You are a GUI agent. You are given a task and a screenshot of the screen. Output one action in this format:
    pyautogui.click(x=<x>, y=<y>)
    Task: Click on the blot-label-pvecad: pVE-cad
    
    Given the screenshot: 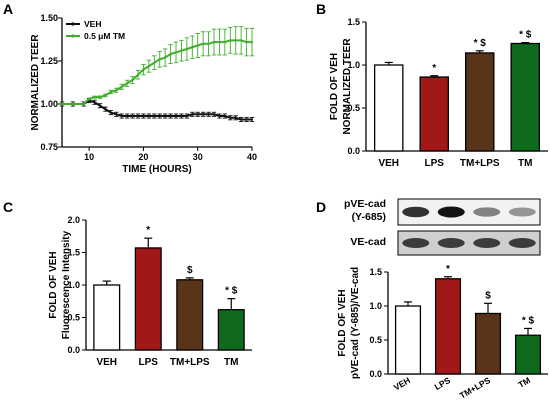 What is the action you would take?
    pyautogui.click(x=365, y=204)
    